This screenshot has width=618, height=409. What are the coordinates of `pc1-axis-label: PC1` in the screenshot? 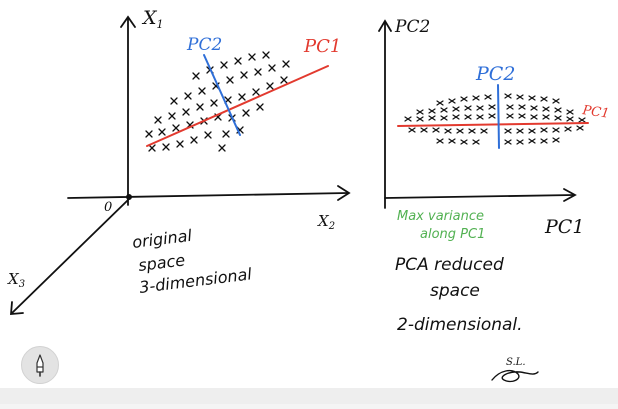 It's located at (564, 227).